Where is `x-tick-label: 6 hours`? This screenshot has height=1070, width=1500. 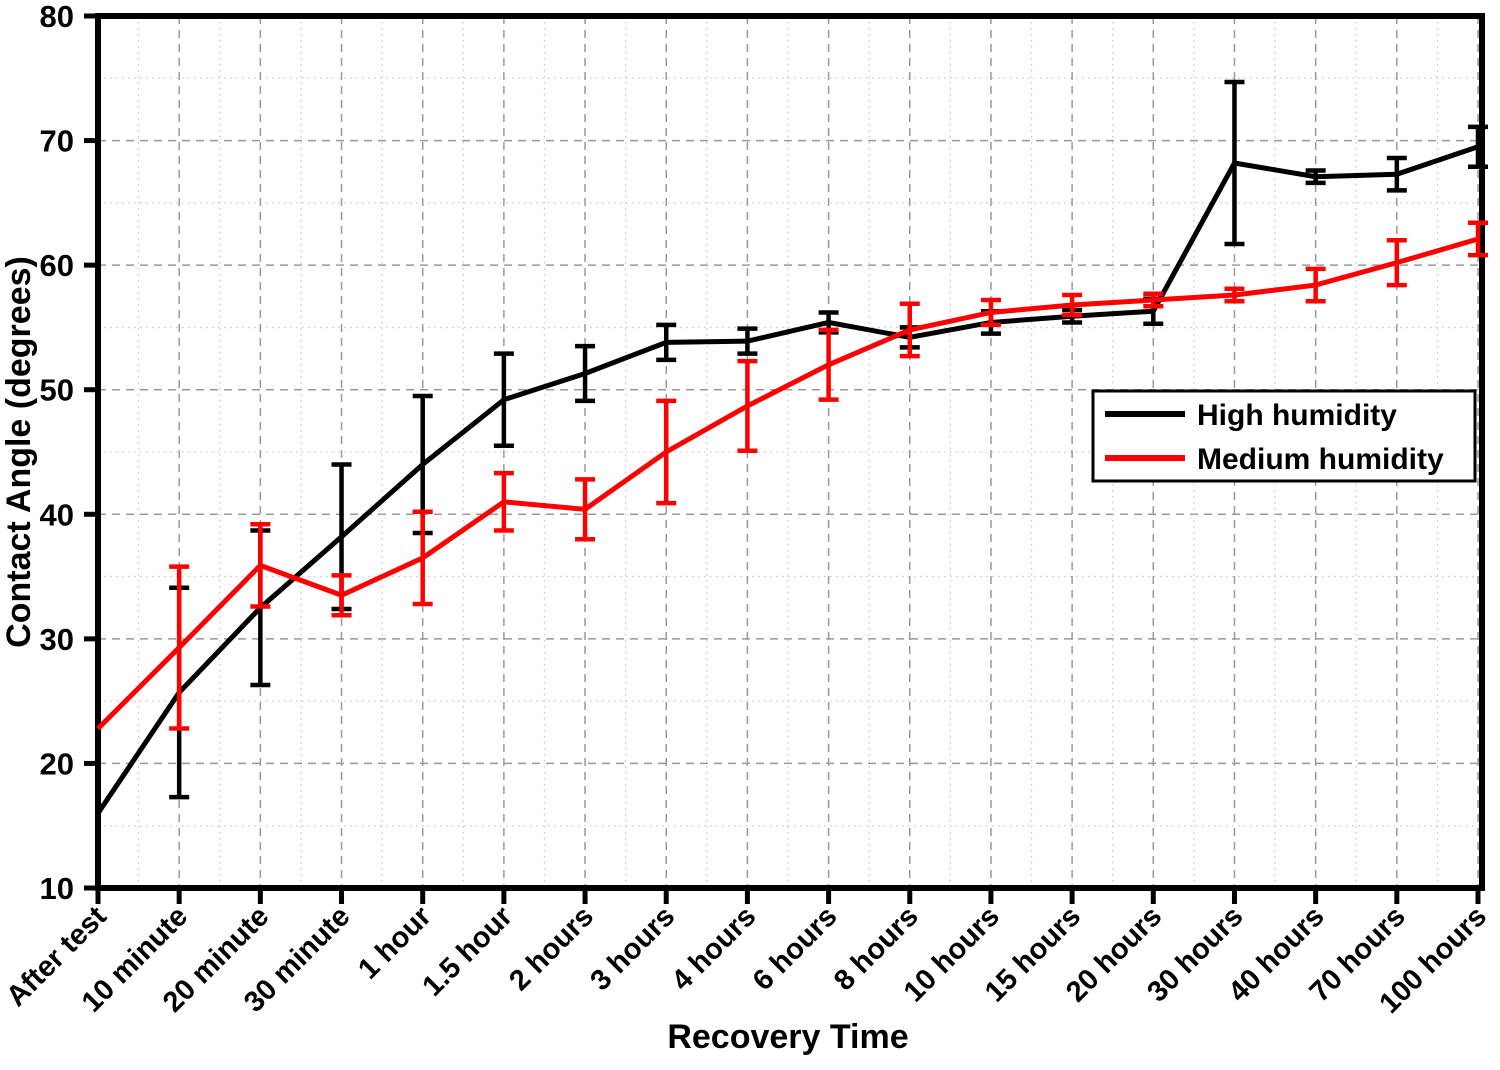
x-tick-label: 6 hours is located at coordinates (795, 948).